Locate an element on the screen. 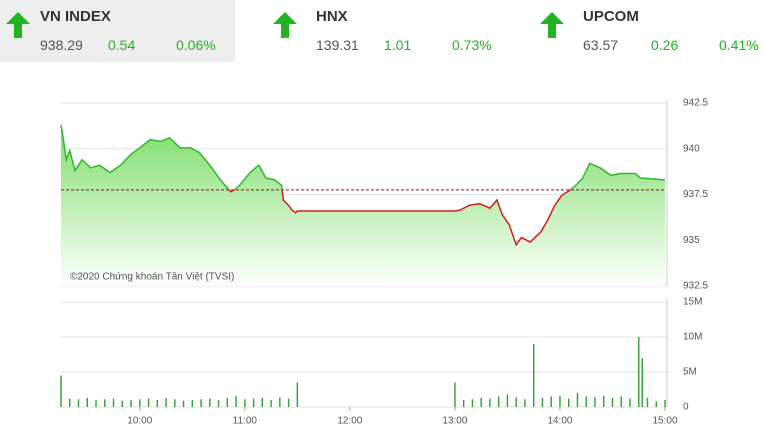 The width and height of the screenshot is (763, 442). ticker: HNX 139.31 1.01 0.73% is located at coordinates (402, 31).